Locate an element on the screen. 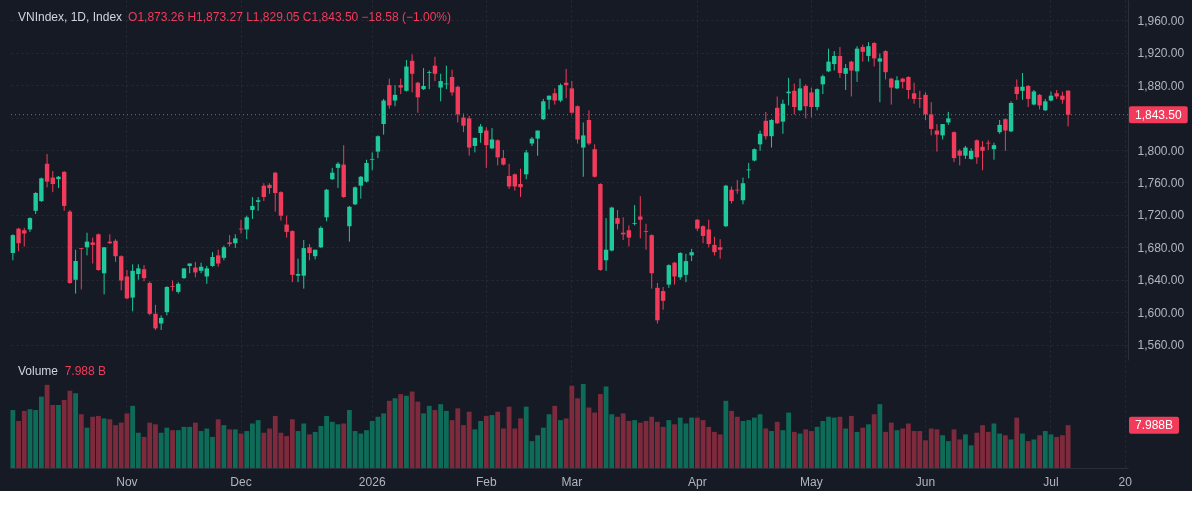 This screenshot has width=1200, height=525. y-tick-label: 1,720.00 is located at coordinates (1161, 215).